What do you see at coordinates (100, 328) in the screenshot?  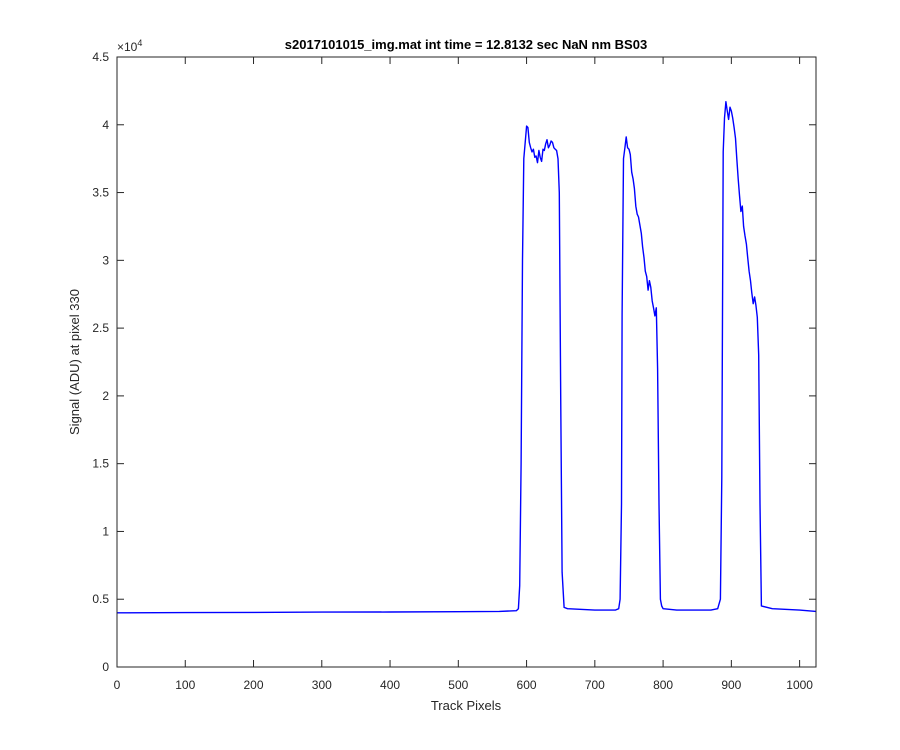 I see `y-tick-label: 2.5` at bounding box center [100, 328].